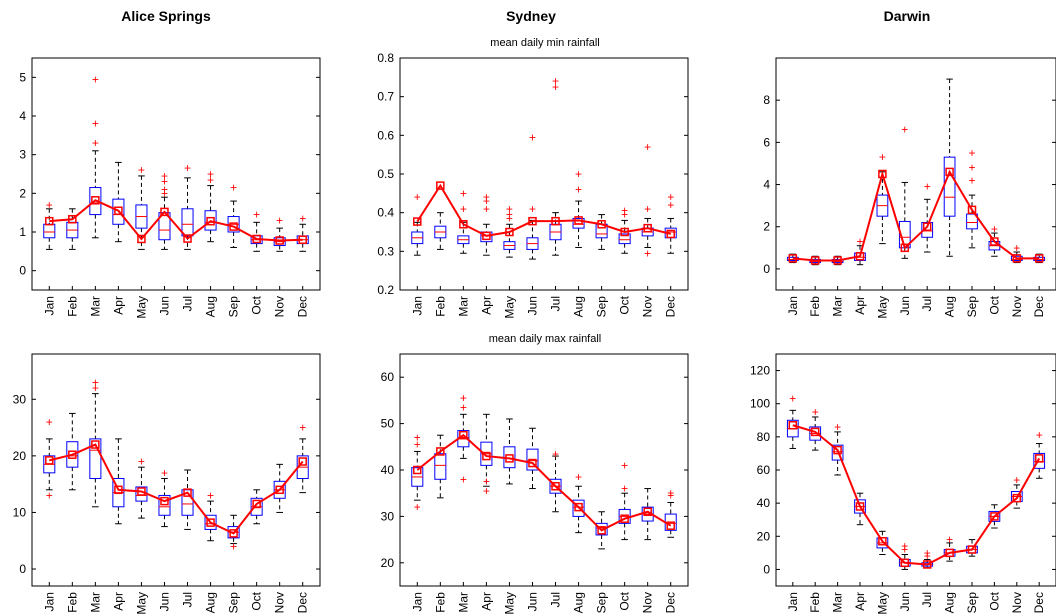 The width and height of the screenshot is (1056, 616). Describe the element at coordinates (22, 569) in the screenshot. I see `y-tick-label: 0` at that location.